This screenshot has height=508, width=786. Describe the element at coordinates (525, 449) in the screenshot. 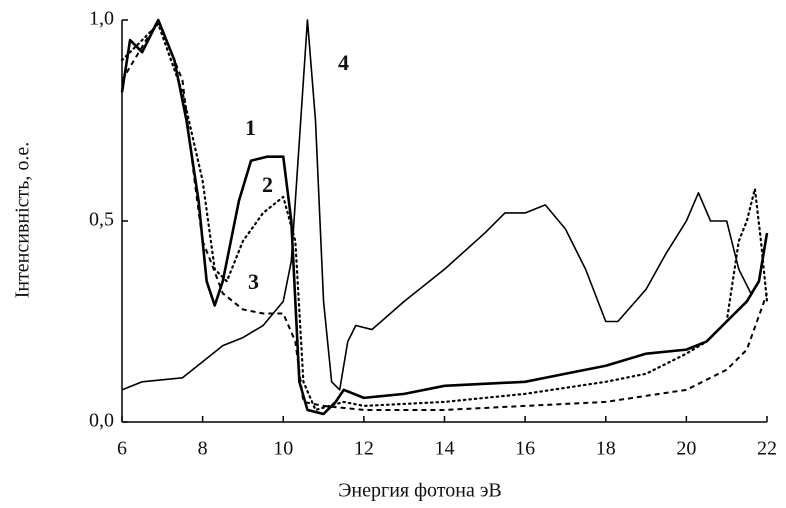

I see `x-tick-label: 16` at that location.